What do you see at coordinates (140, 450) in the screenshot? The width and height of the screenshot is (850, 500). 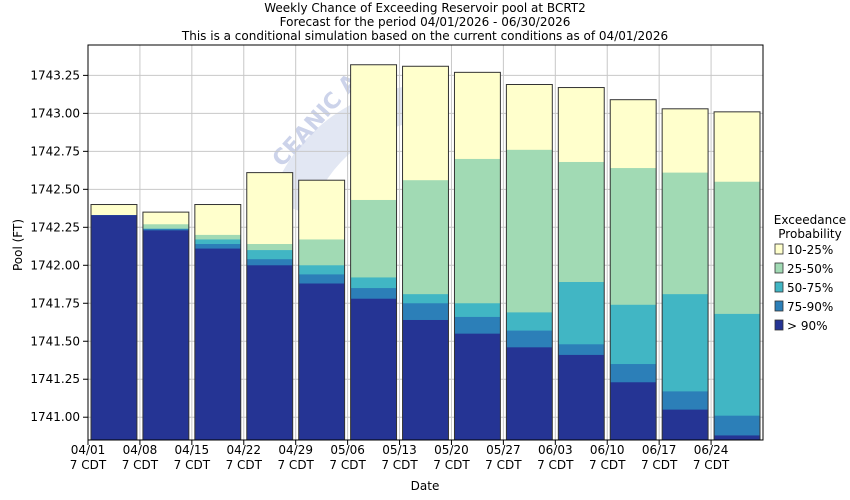 I see `x-tick-label-1: 04/08` at bounding box center [140, 450].